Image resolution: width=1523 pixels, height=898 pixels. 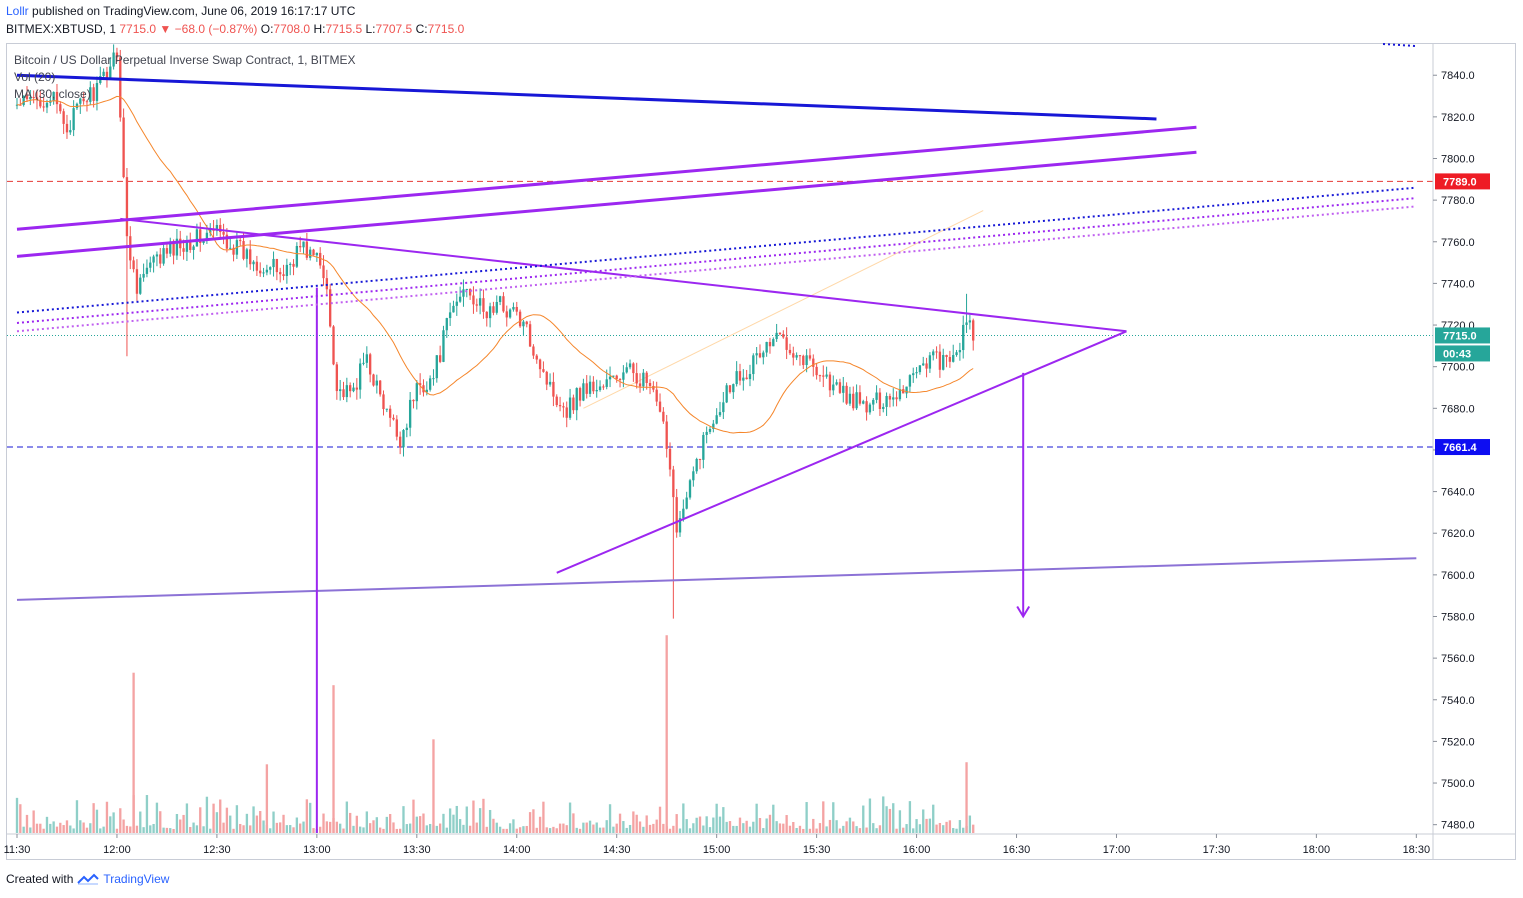 What do you see at coordinates (267, 798) in the screenshot?
I see `volume-spike-bar` at bounding box center [267, 798].